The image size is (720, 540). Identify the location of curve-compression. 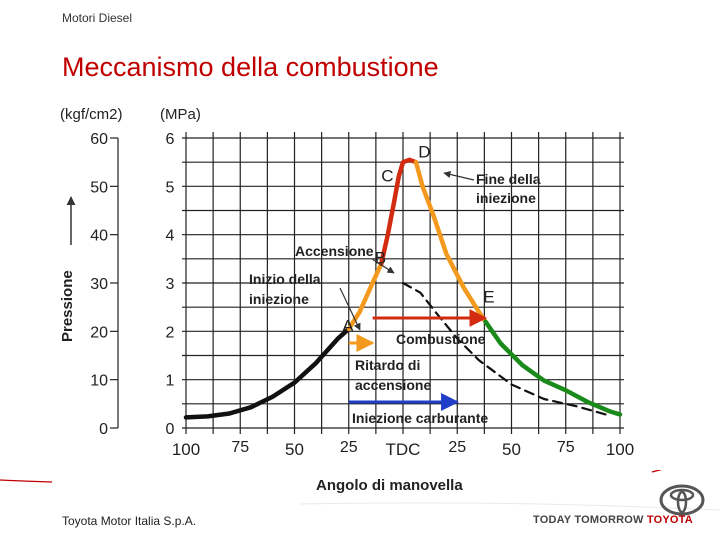
(267, 373).